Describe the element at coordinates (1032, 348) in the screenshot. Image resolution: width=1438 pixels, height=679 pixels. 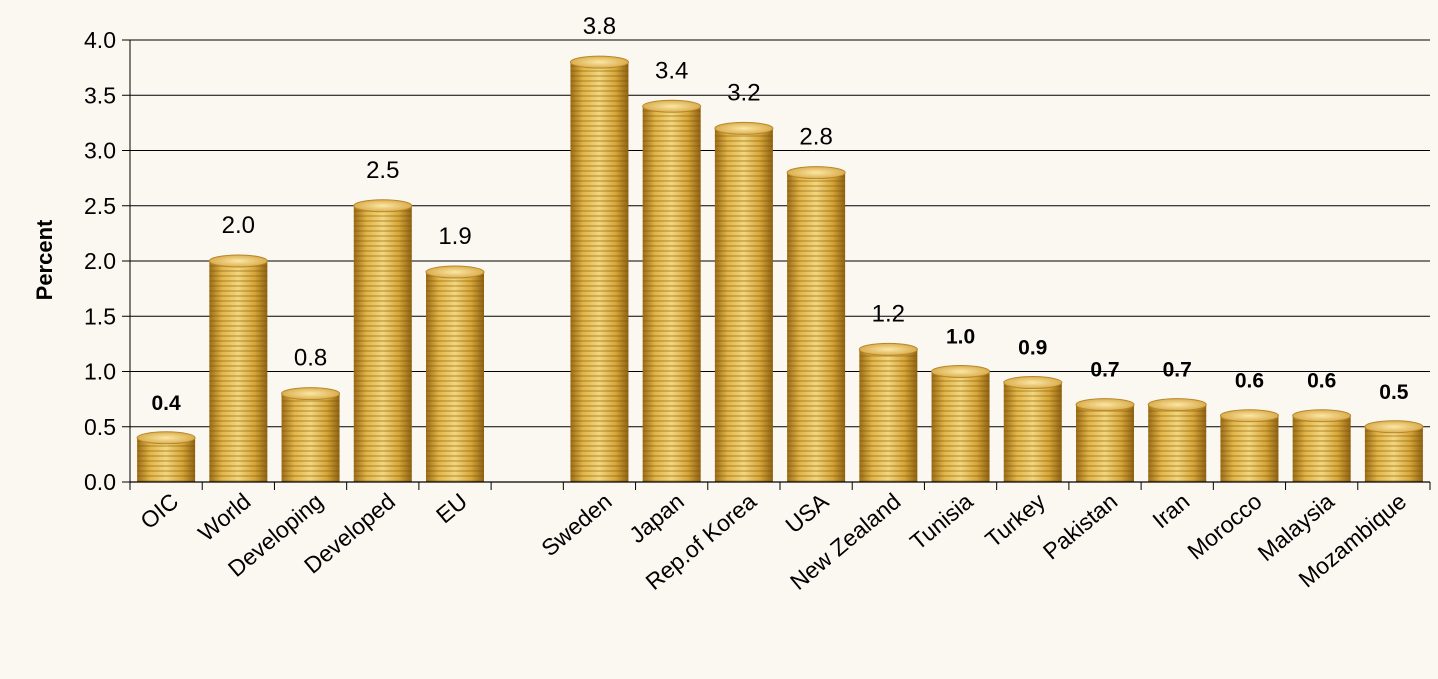
I see `data-label: 0.9` at that location.